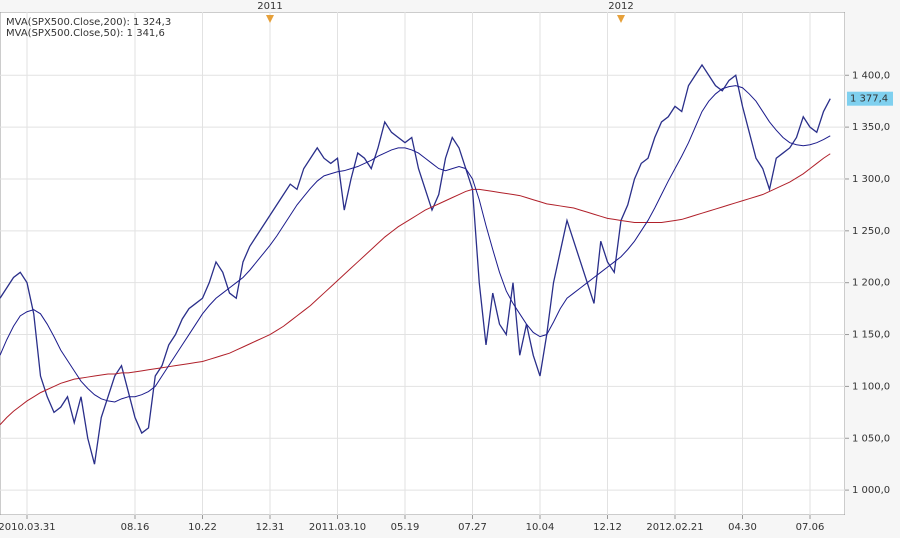 This screenshot has height=538, width=900. Describe the element at coordinates (871, 75) in the screenshot. I see `y-tick-label: 1 400,0` at that location.